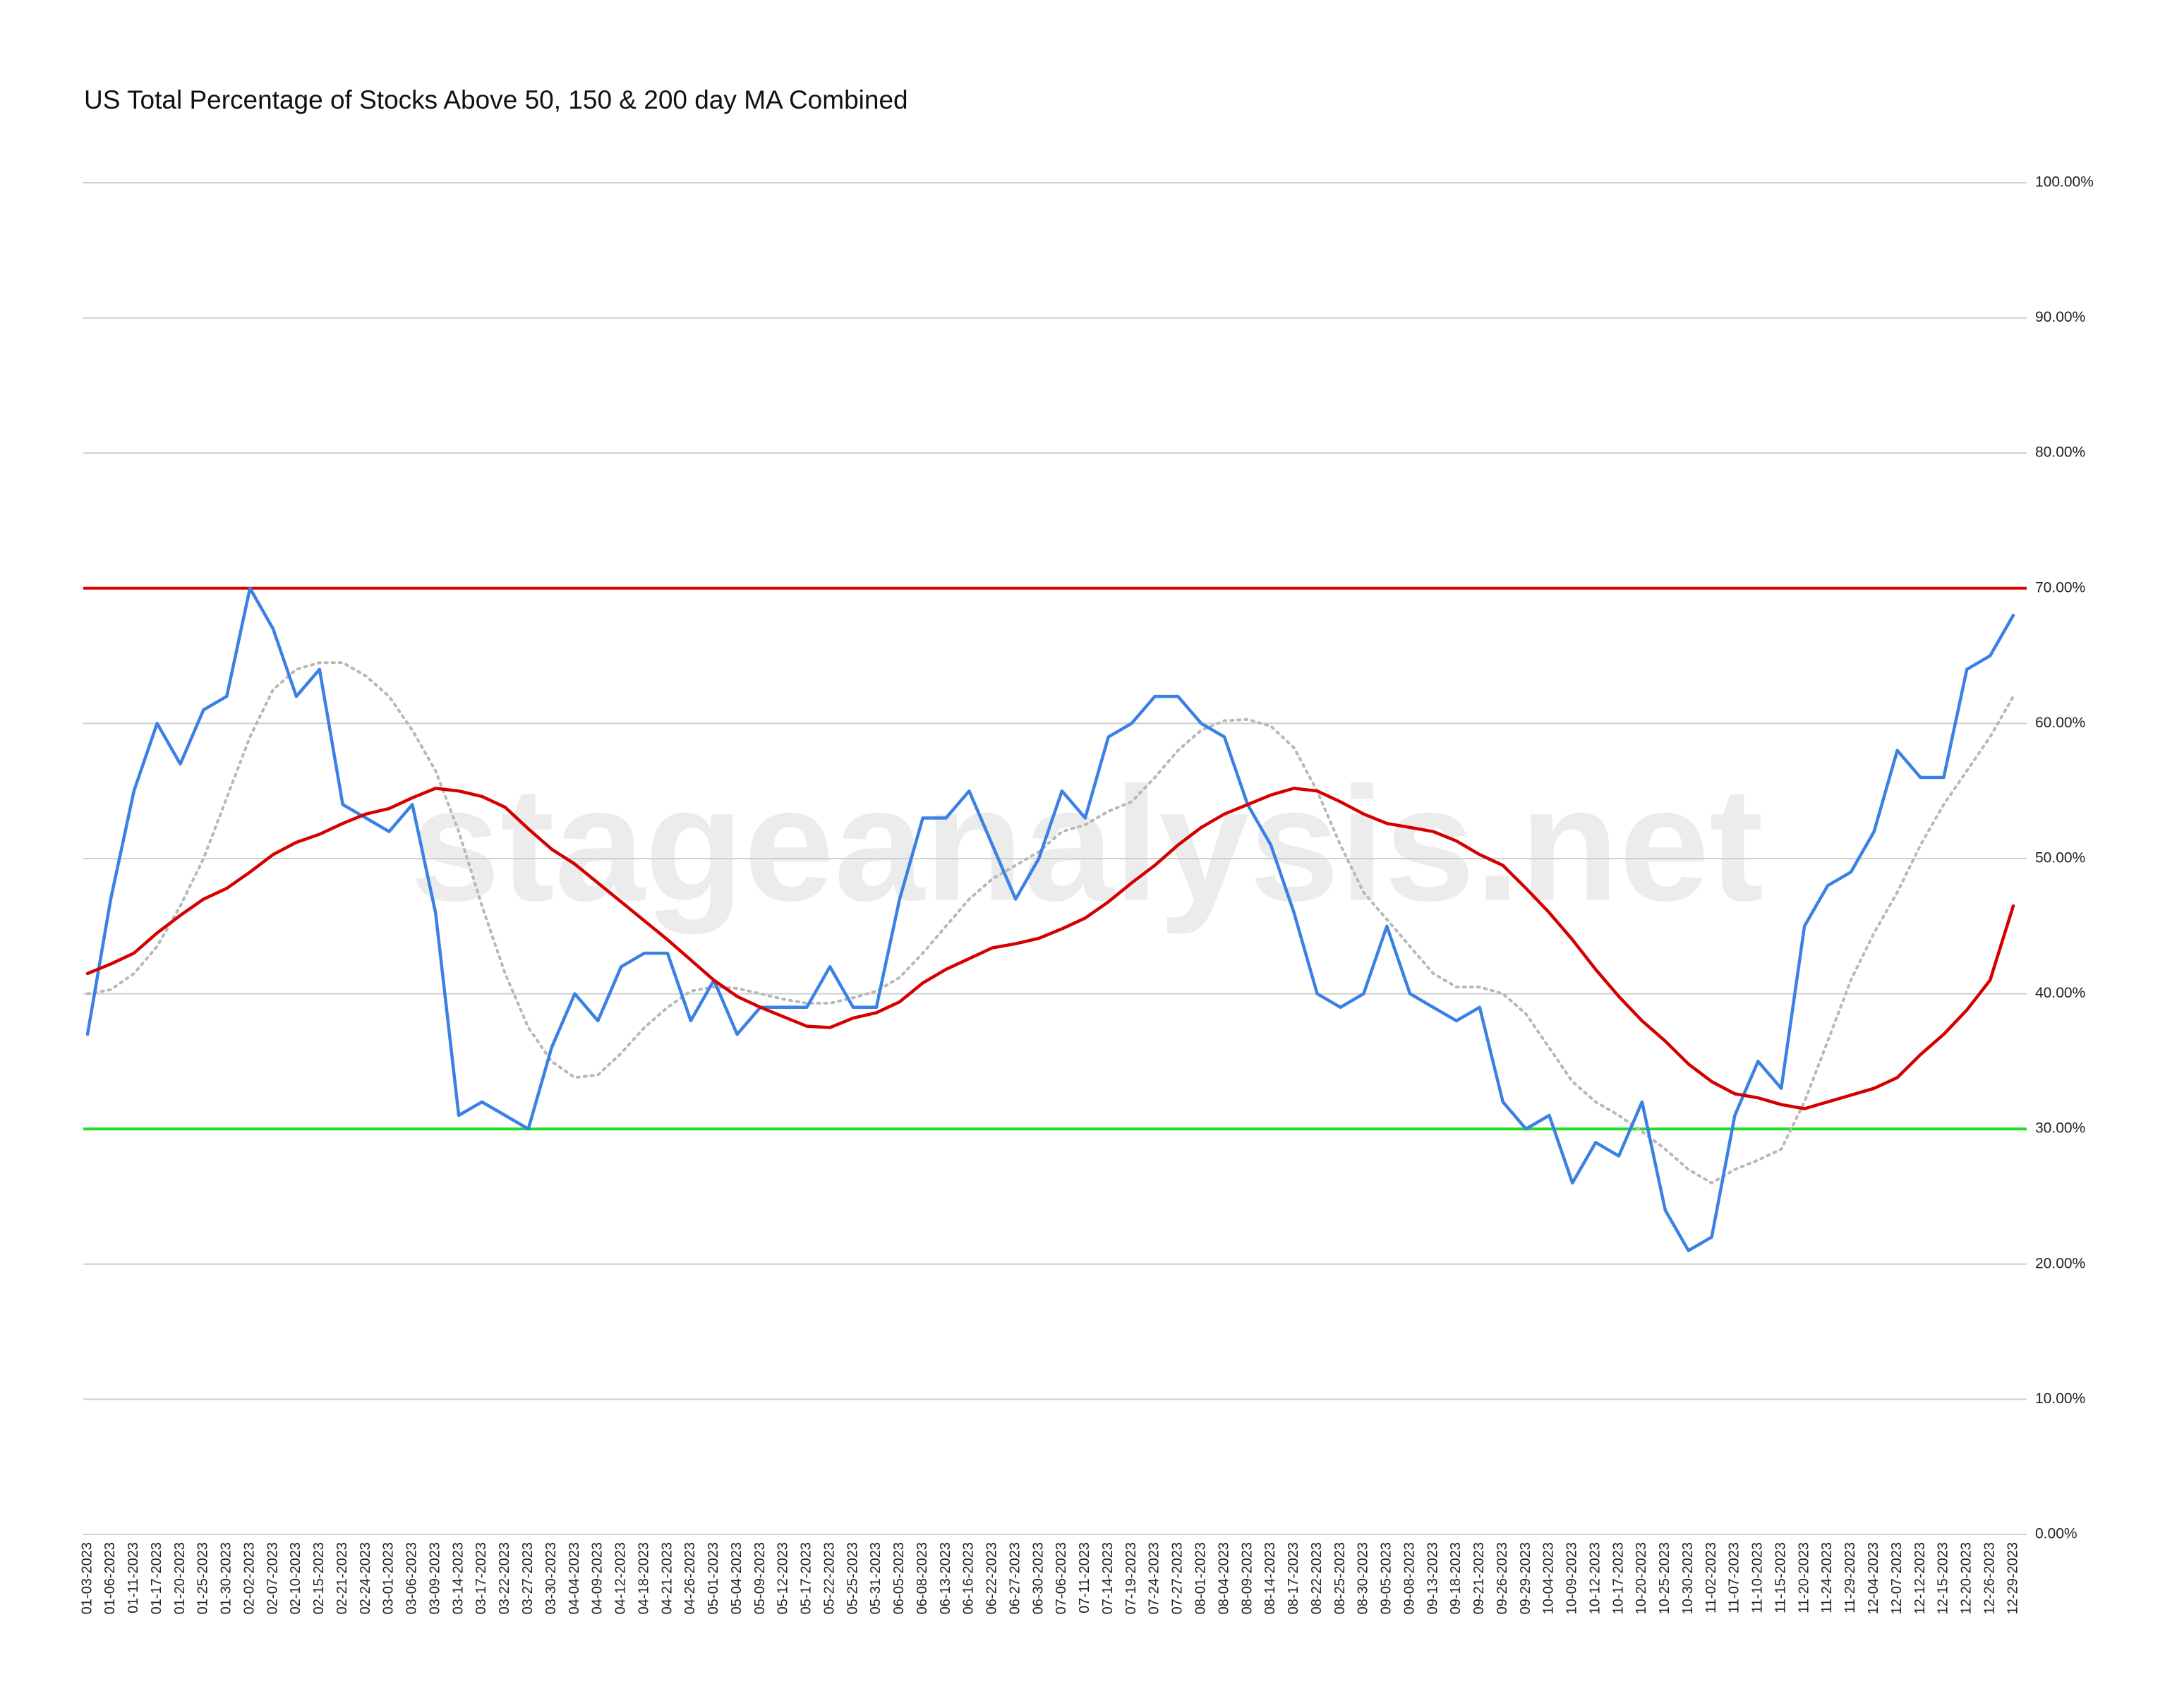 The width and height of the screenshot is (2165, 1708). What do you see at coordinates (1456, 1578) in the screenshot?
I see `x-tick-label: 09-18-2023` at bounding box center [1456, 1578].